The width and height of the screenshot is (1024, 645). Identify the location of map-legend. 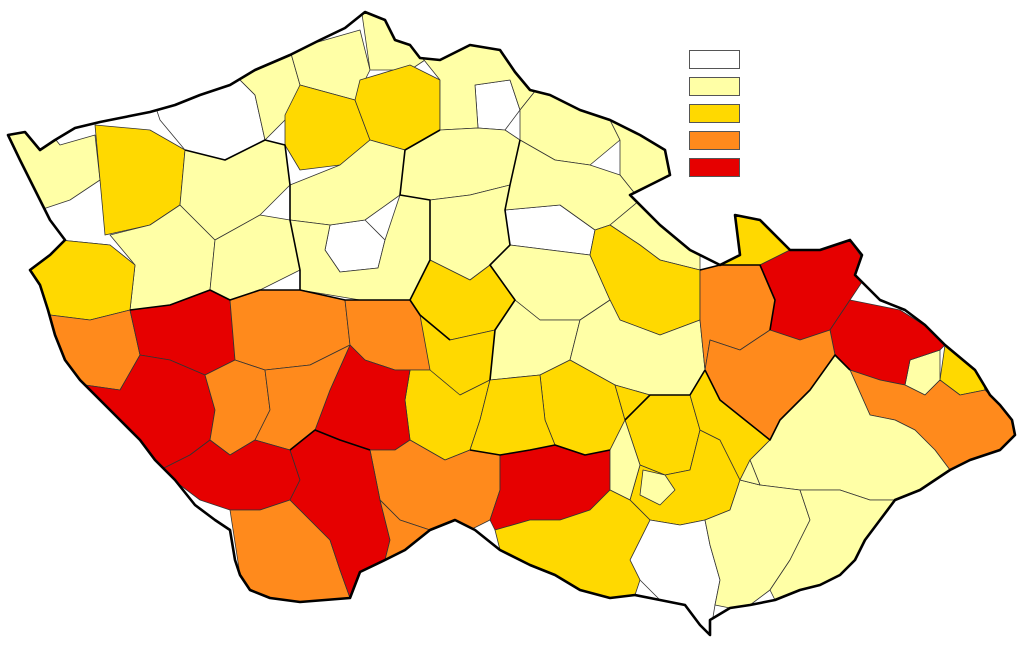
(716, 117).